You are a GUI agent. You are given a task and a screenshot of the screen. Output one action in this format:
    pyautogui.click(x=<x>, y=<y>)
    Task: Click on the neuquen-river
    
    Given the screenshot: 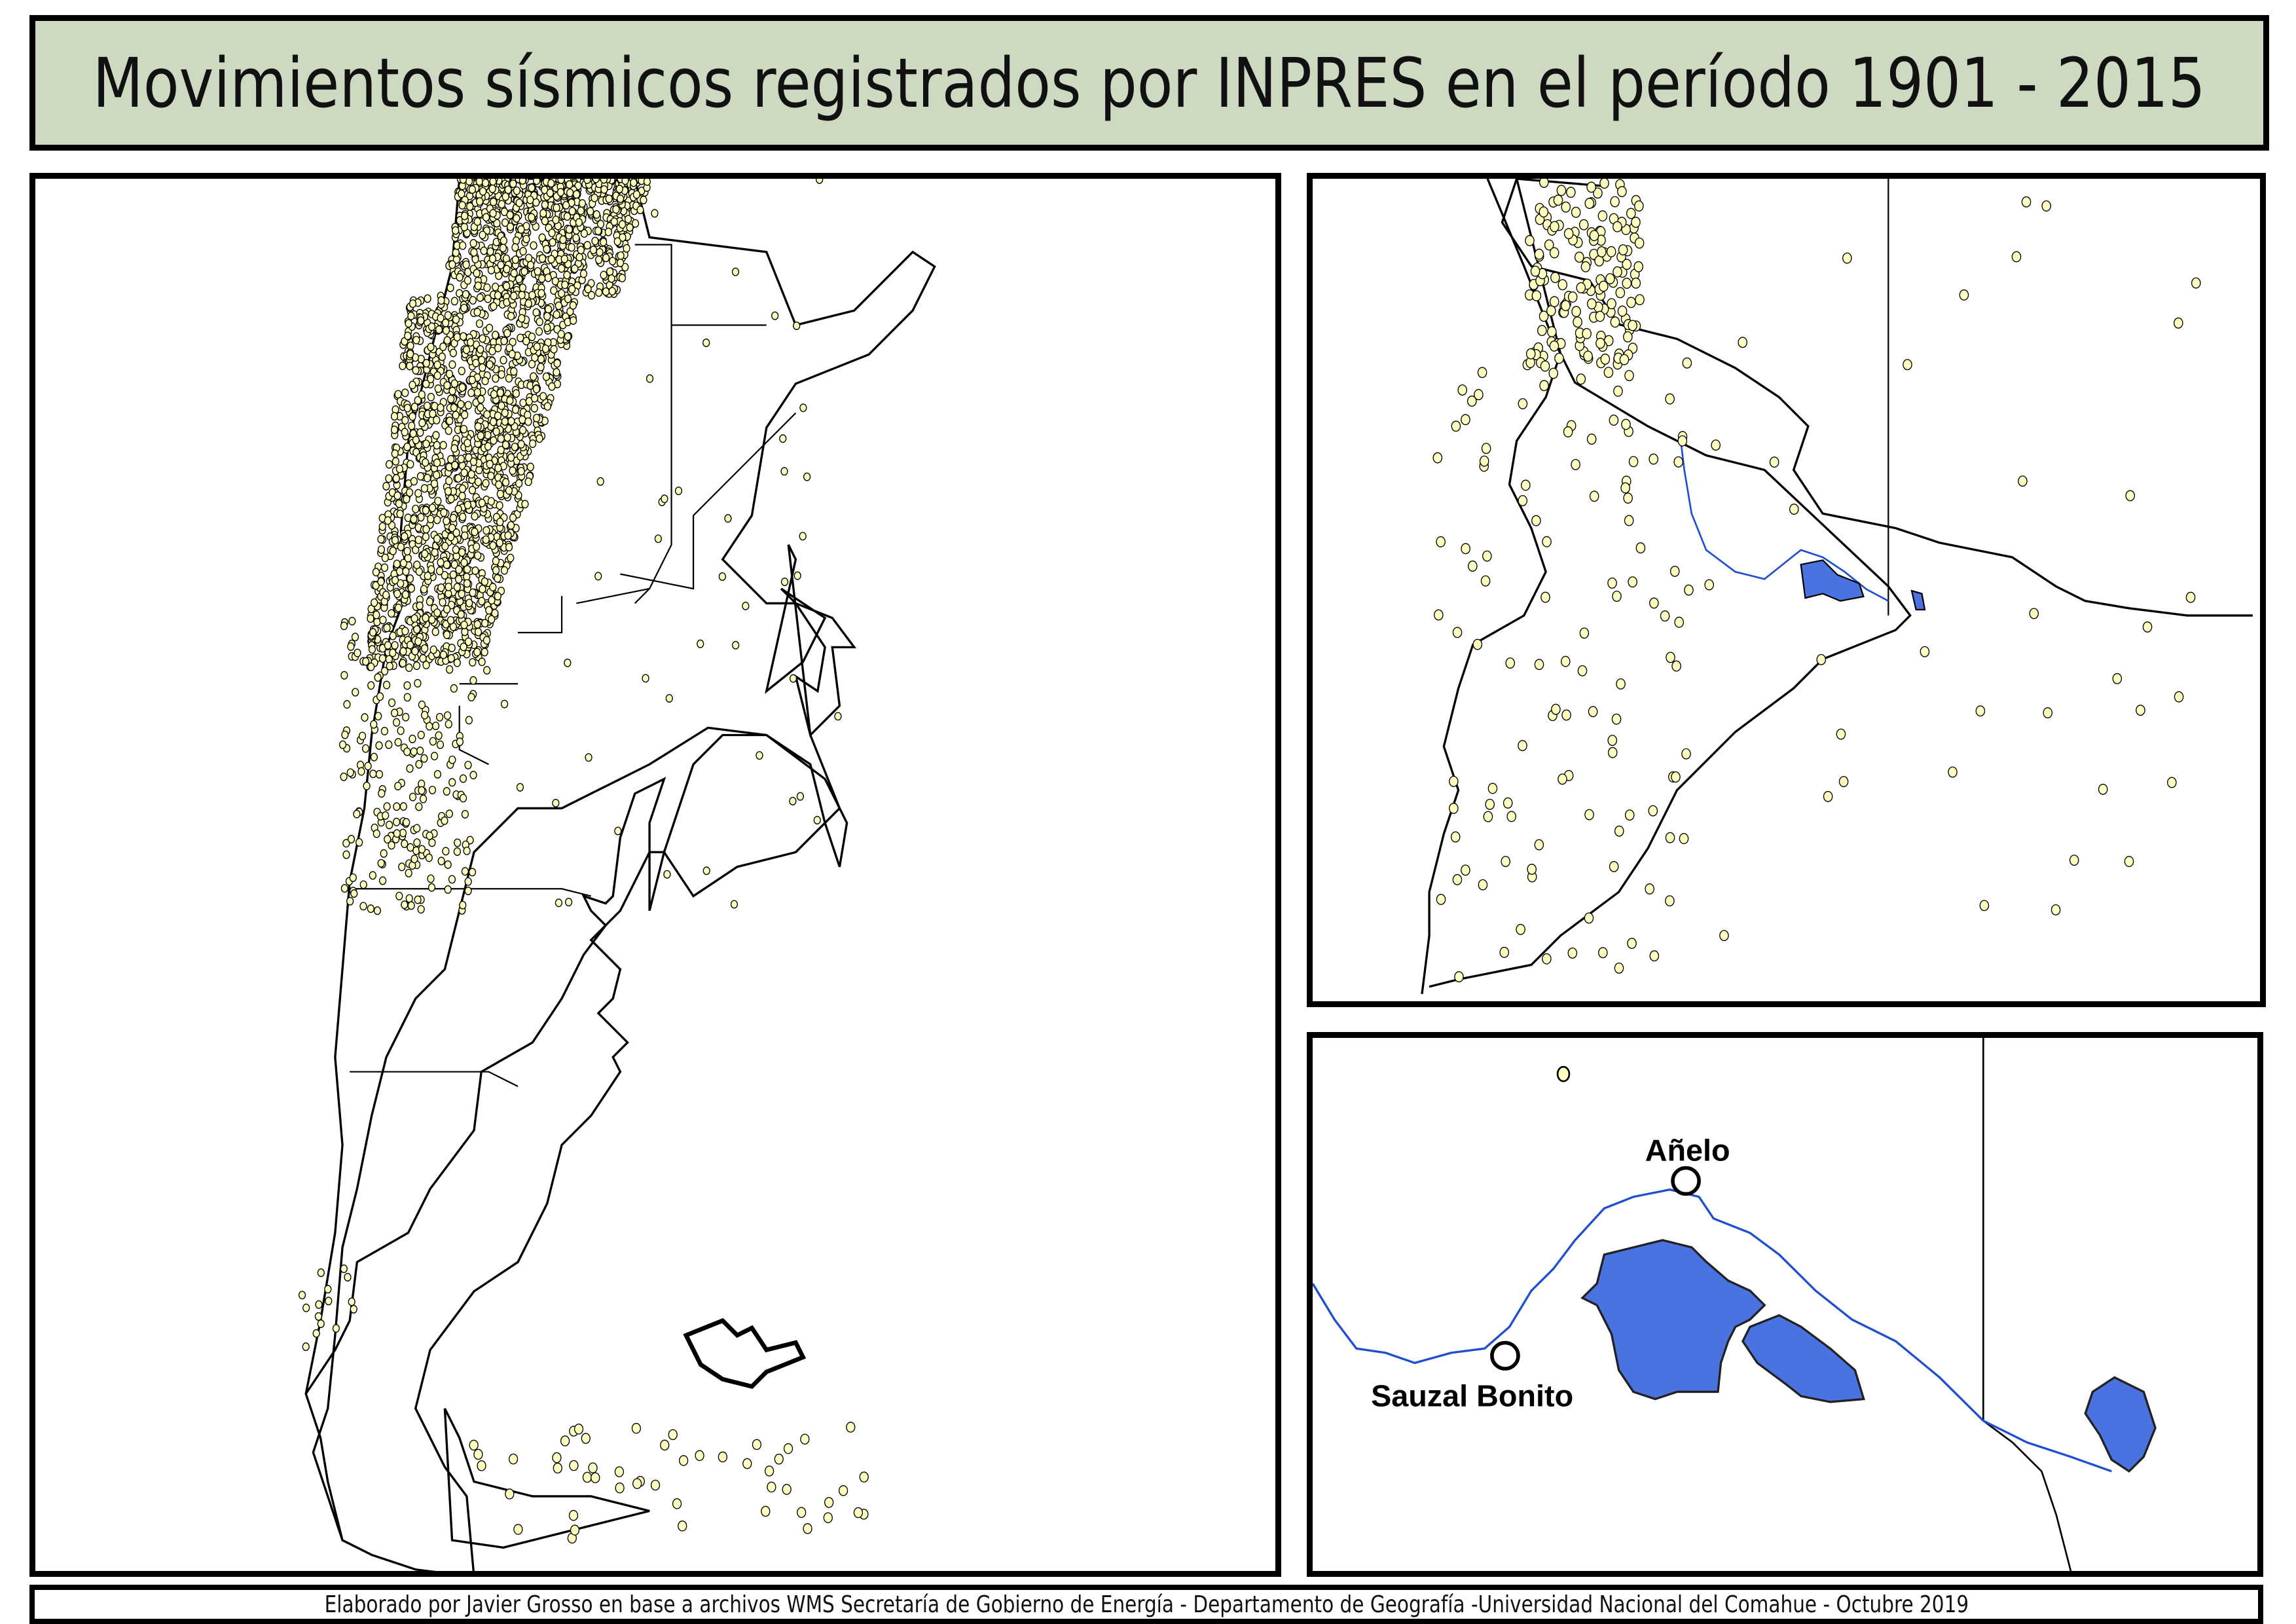 What is the action you would take?
    pyautogui.click(x=1712, y=1330)
    